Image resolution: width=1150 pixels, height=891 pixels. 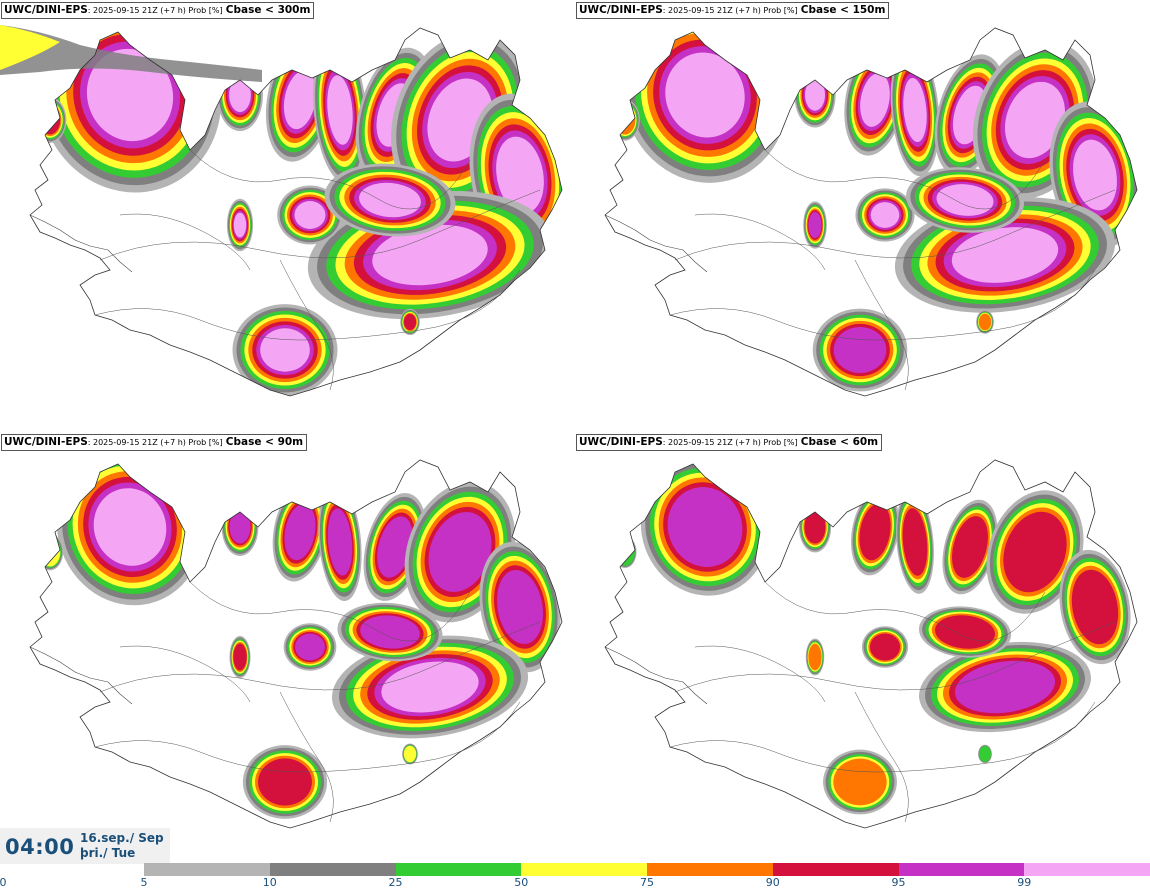 I want to click on valid-date: 16.sep./ Sep þri./ Tue, so click(x=122, y=846).